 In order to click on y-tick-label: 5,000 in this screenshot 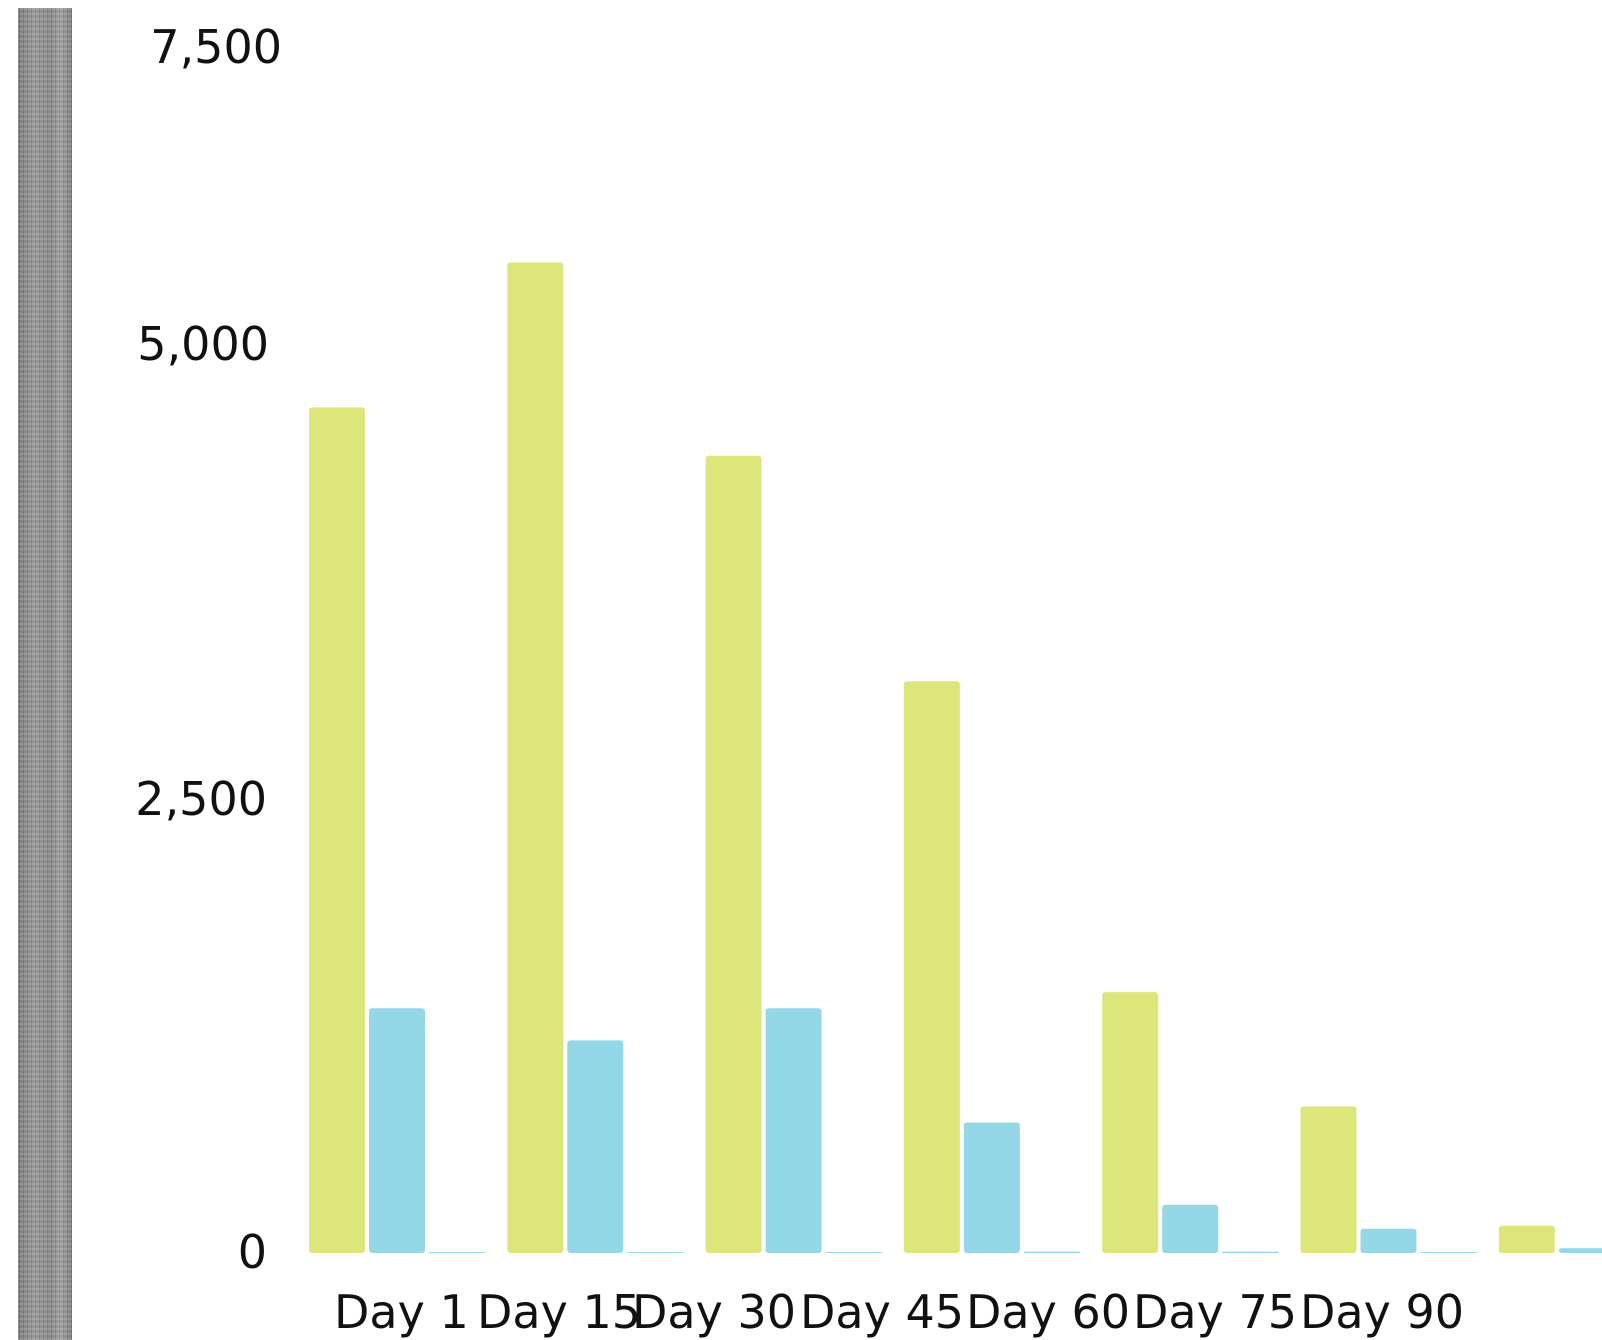, I will do `click(203, 344)`.